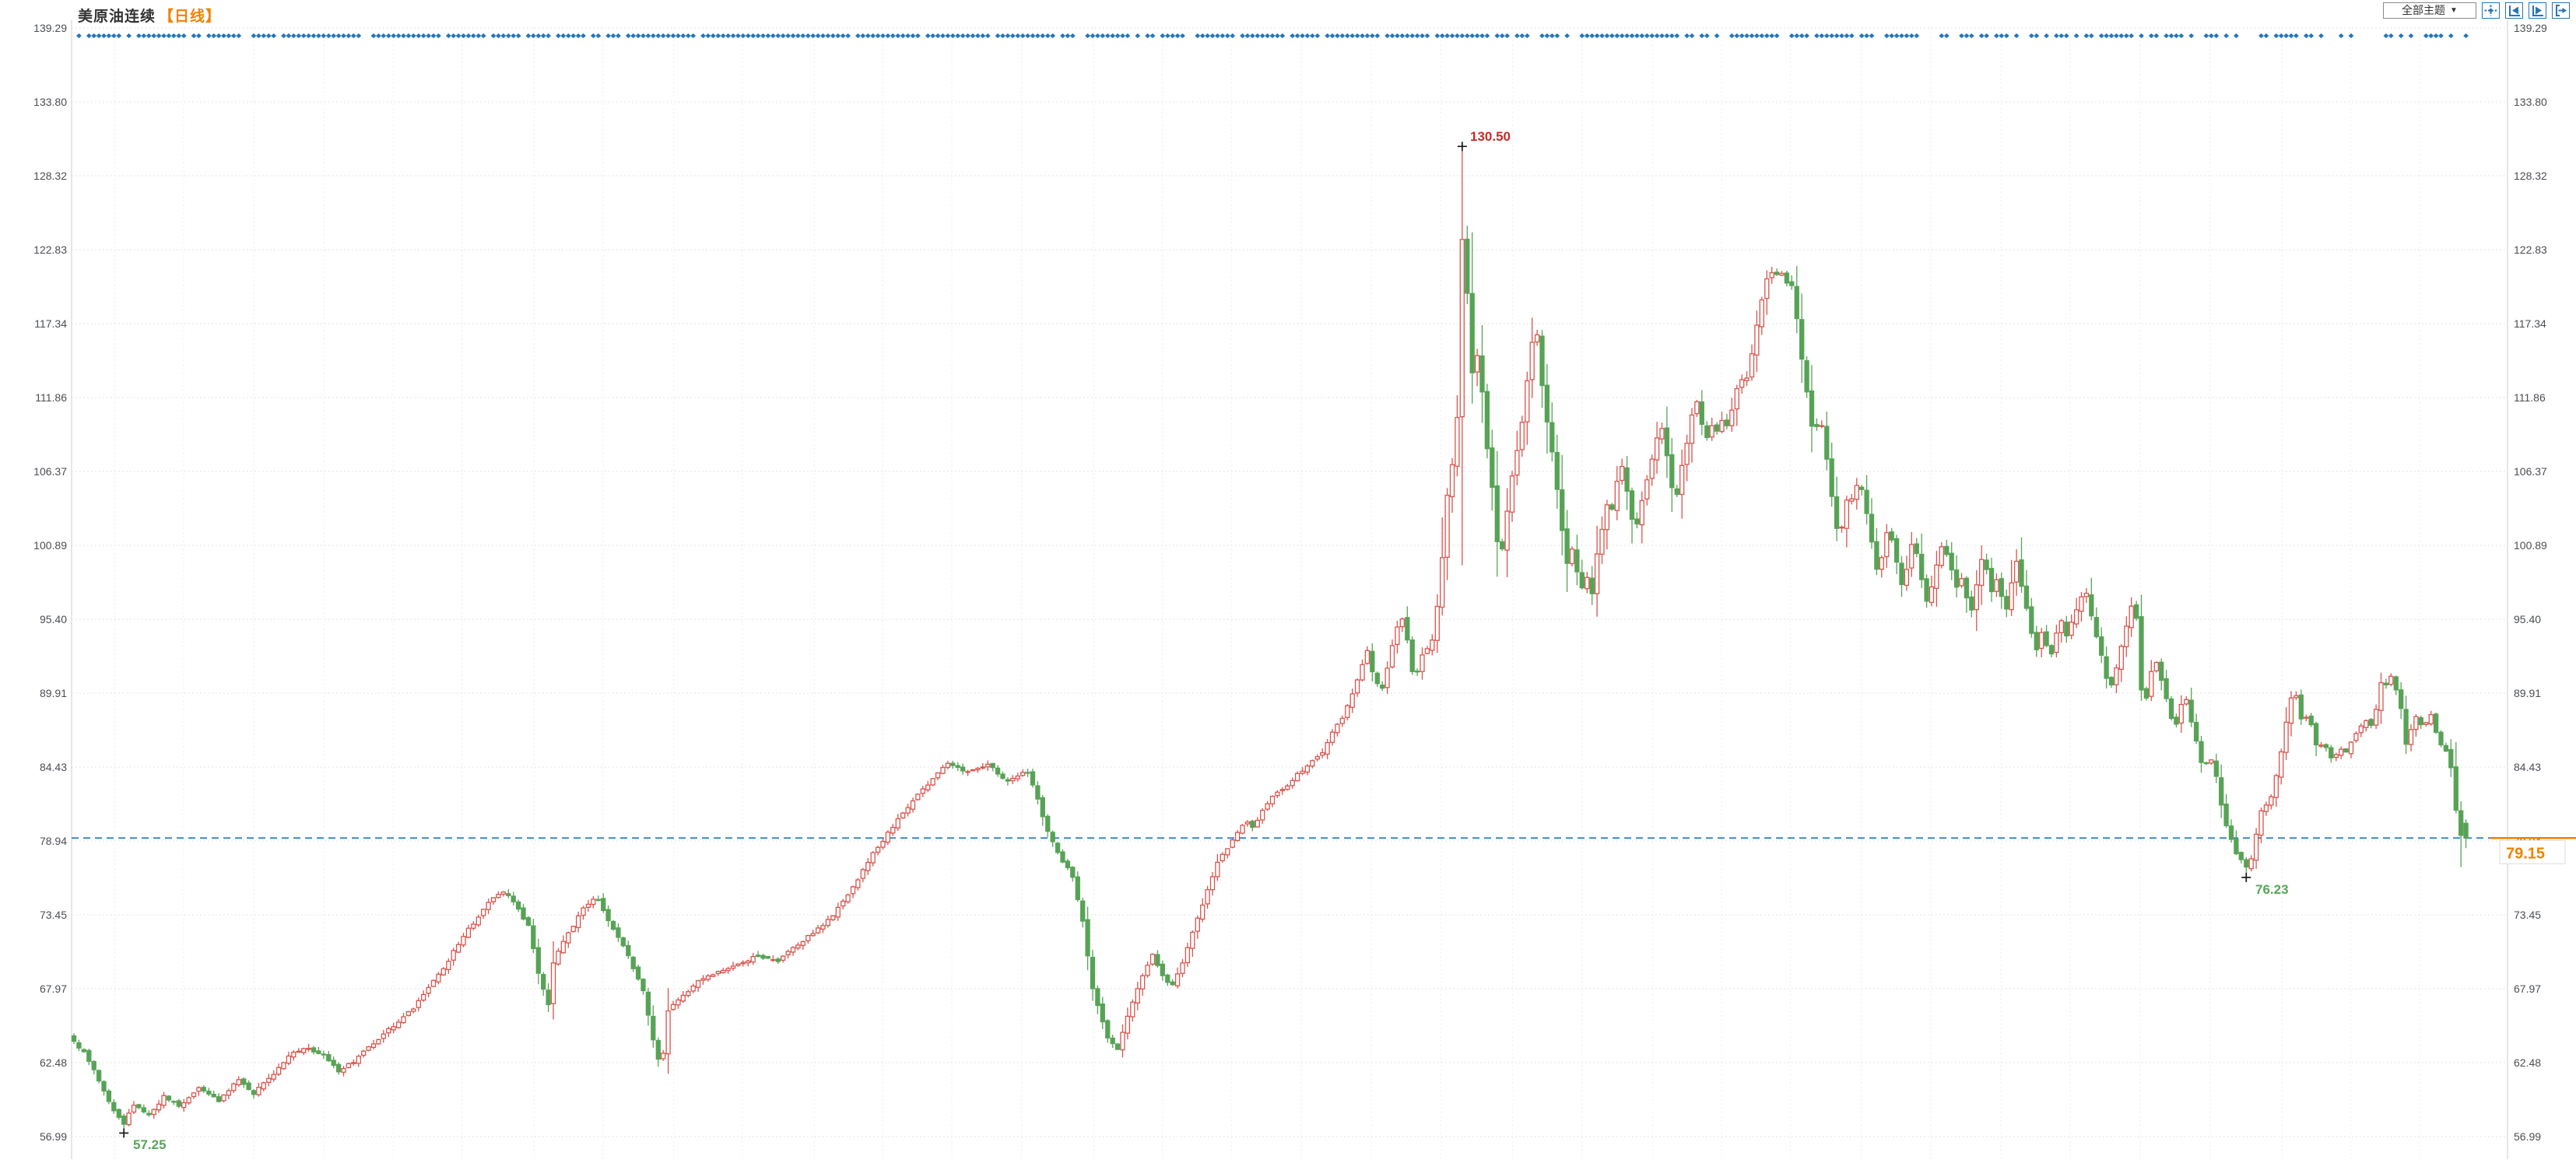  What do you see at coordinates (2430, 11) in the screenshot?
I see `theme-dropdown: 全部主题 ▼` at bounding box center [2430, 11].